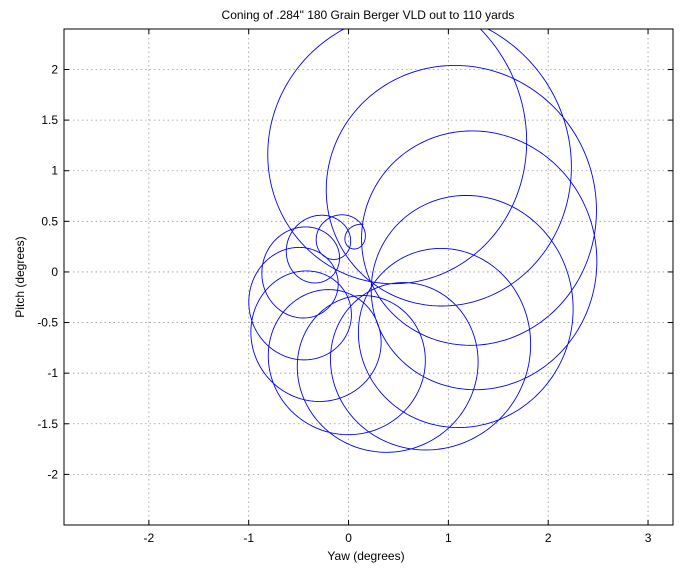  What do you see at coordinates (365, 556) in the screenshot?
I see `x-axis-label: Yaw (degrees)` at bounding box center [365, 556].